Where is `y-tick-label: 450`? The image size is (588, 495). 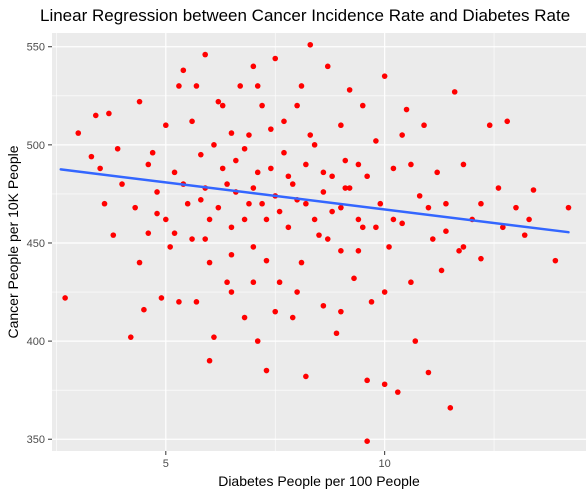
y-tick-label: 450 is located at coordinates (36, 244).